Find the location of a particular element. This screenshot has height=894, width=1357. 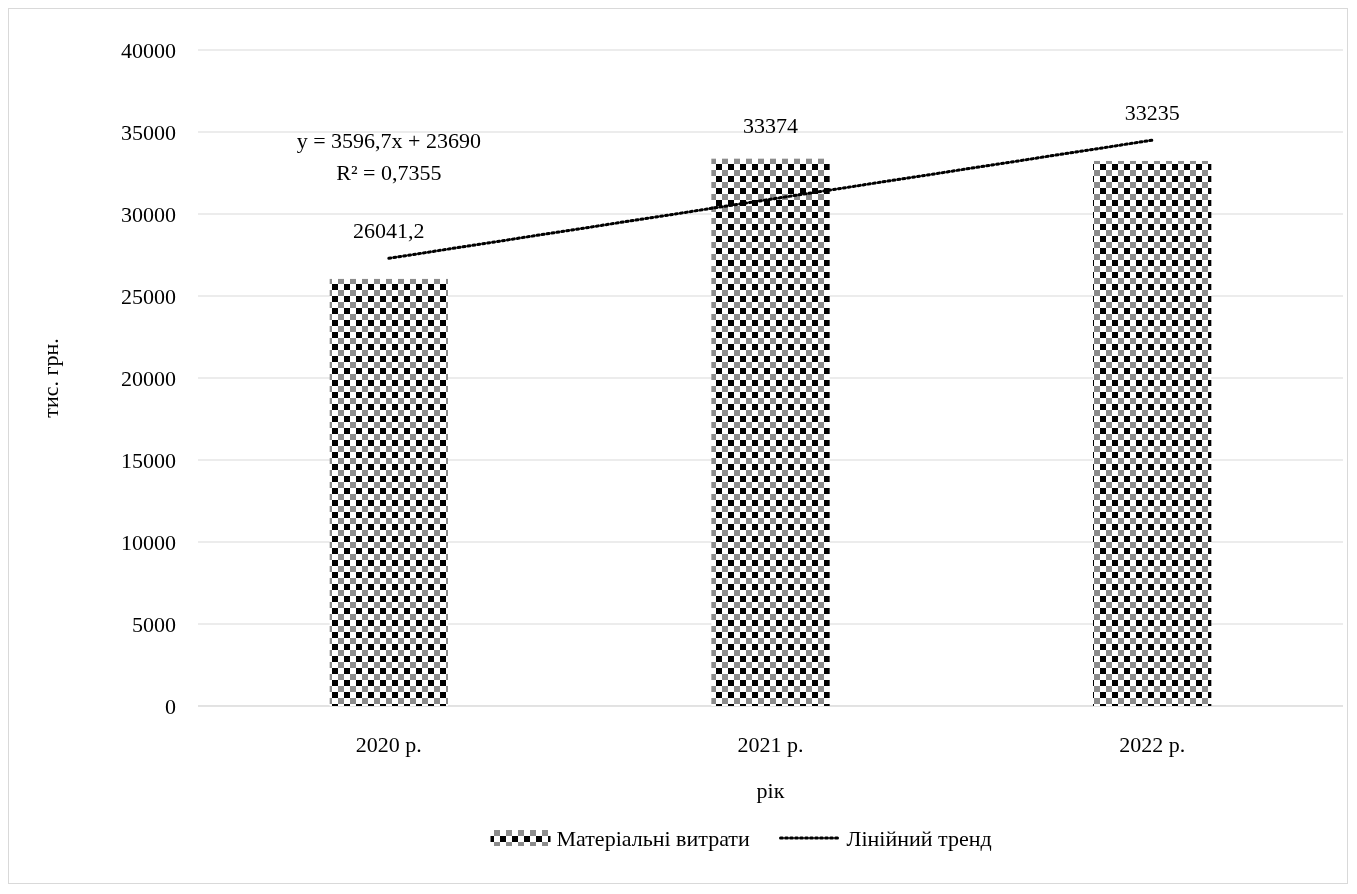

y-tick-label: 0 is located at coordinates (170, 706).